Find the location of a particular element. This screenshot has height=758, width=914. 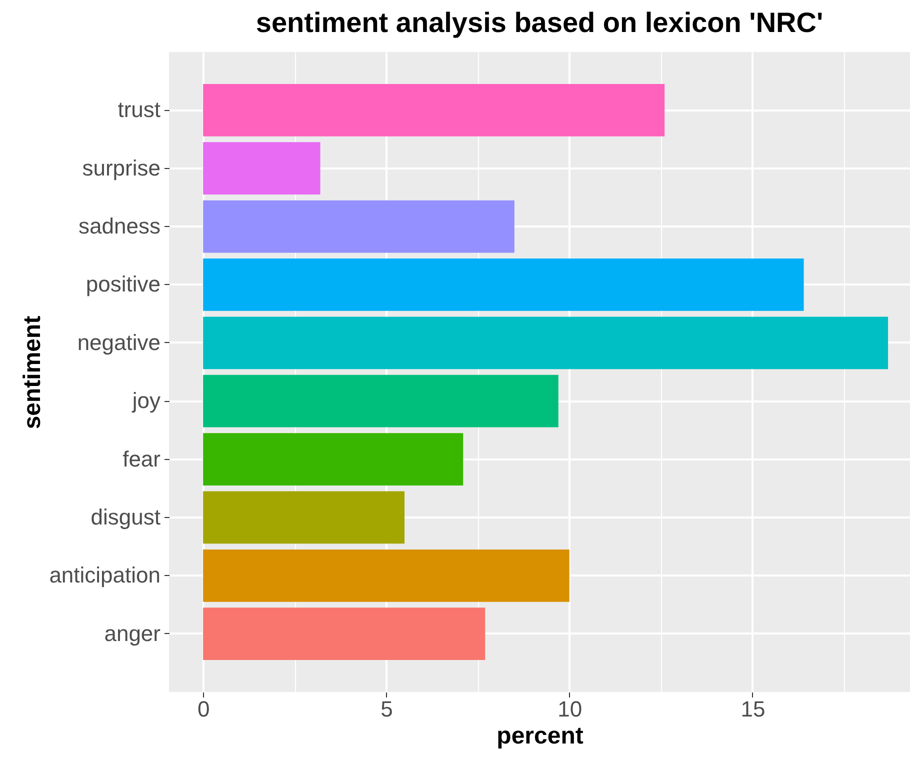

y-tick-label: negative is located at coordinates (118, 342).